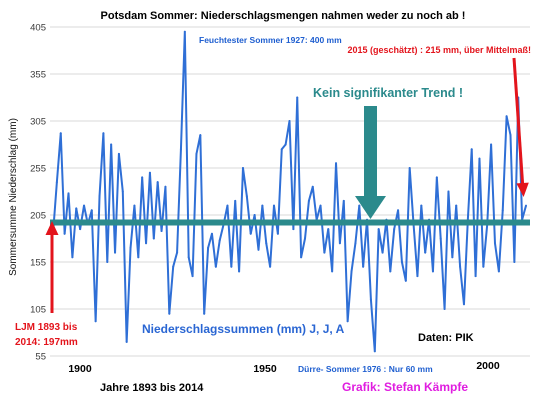 Image resolution: width=535 pixels, height=400 pixels. Describe the element at coordinates (80, 369) in the screenshot. I see `x-tick-label: 1900` at that location.